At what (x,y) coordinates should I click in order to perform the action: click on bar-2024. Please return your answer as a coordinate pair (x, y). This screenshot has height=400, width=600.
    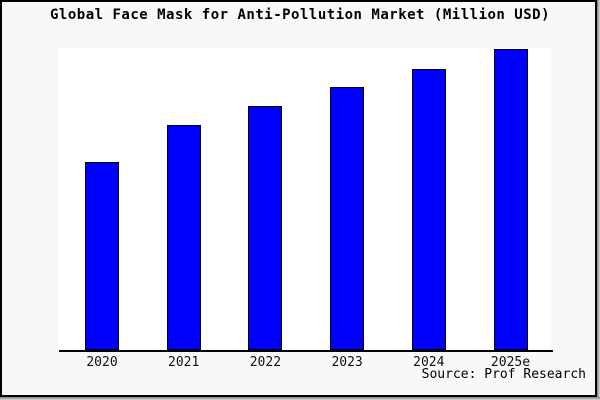
    Looking at the image, I should click on (428, 209).